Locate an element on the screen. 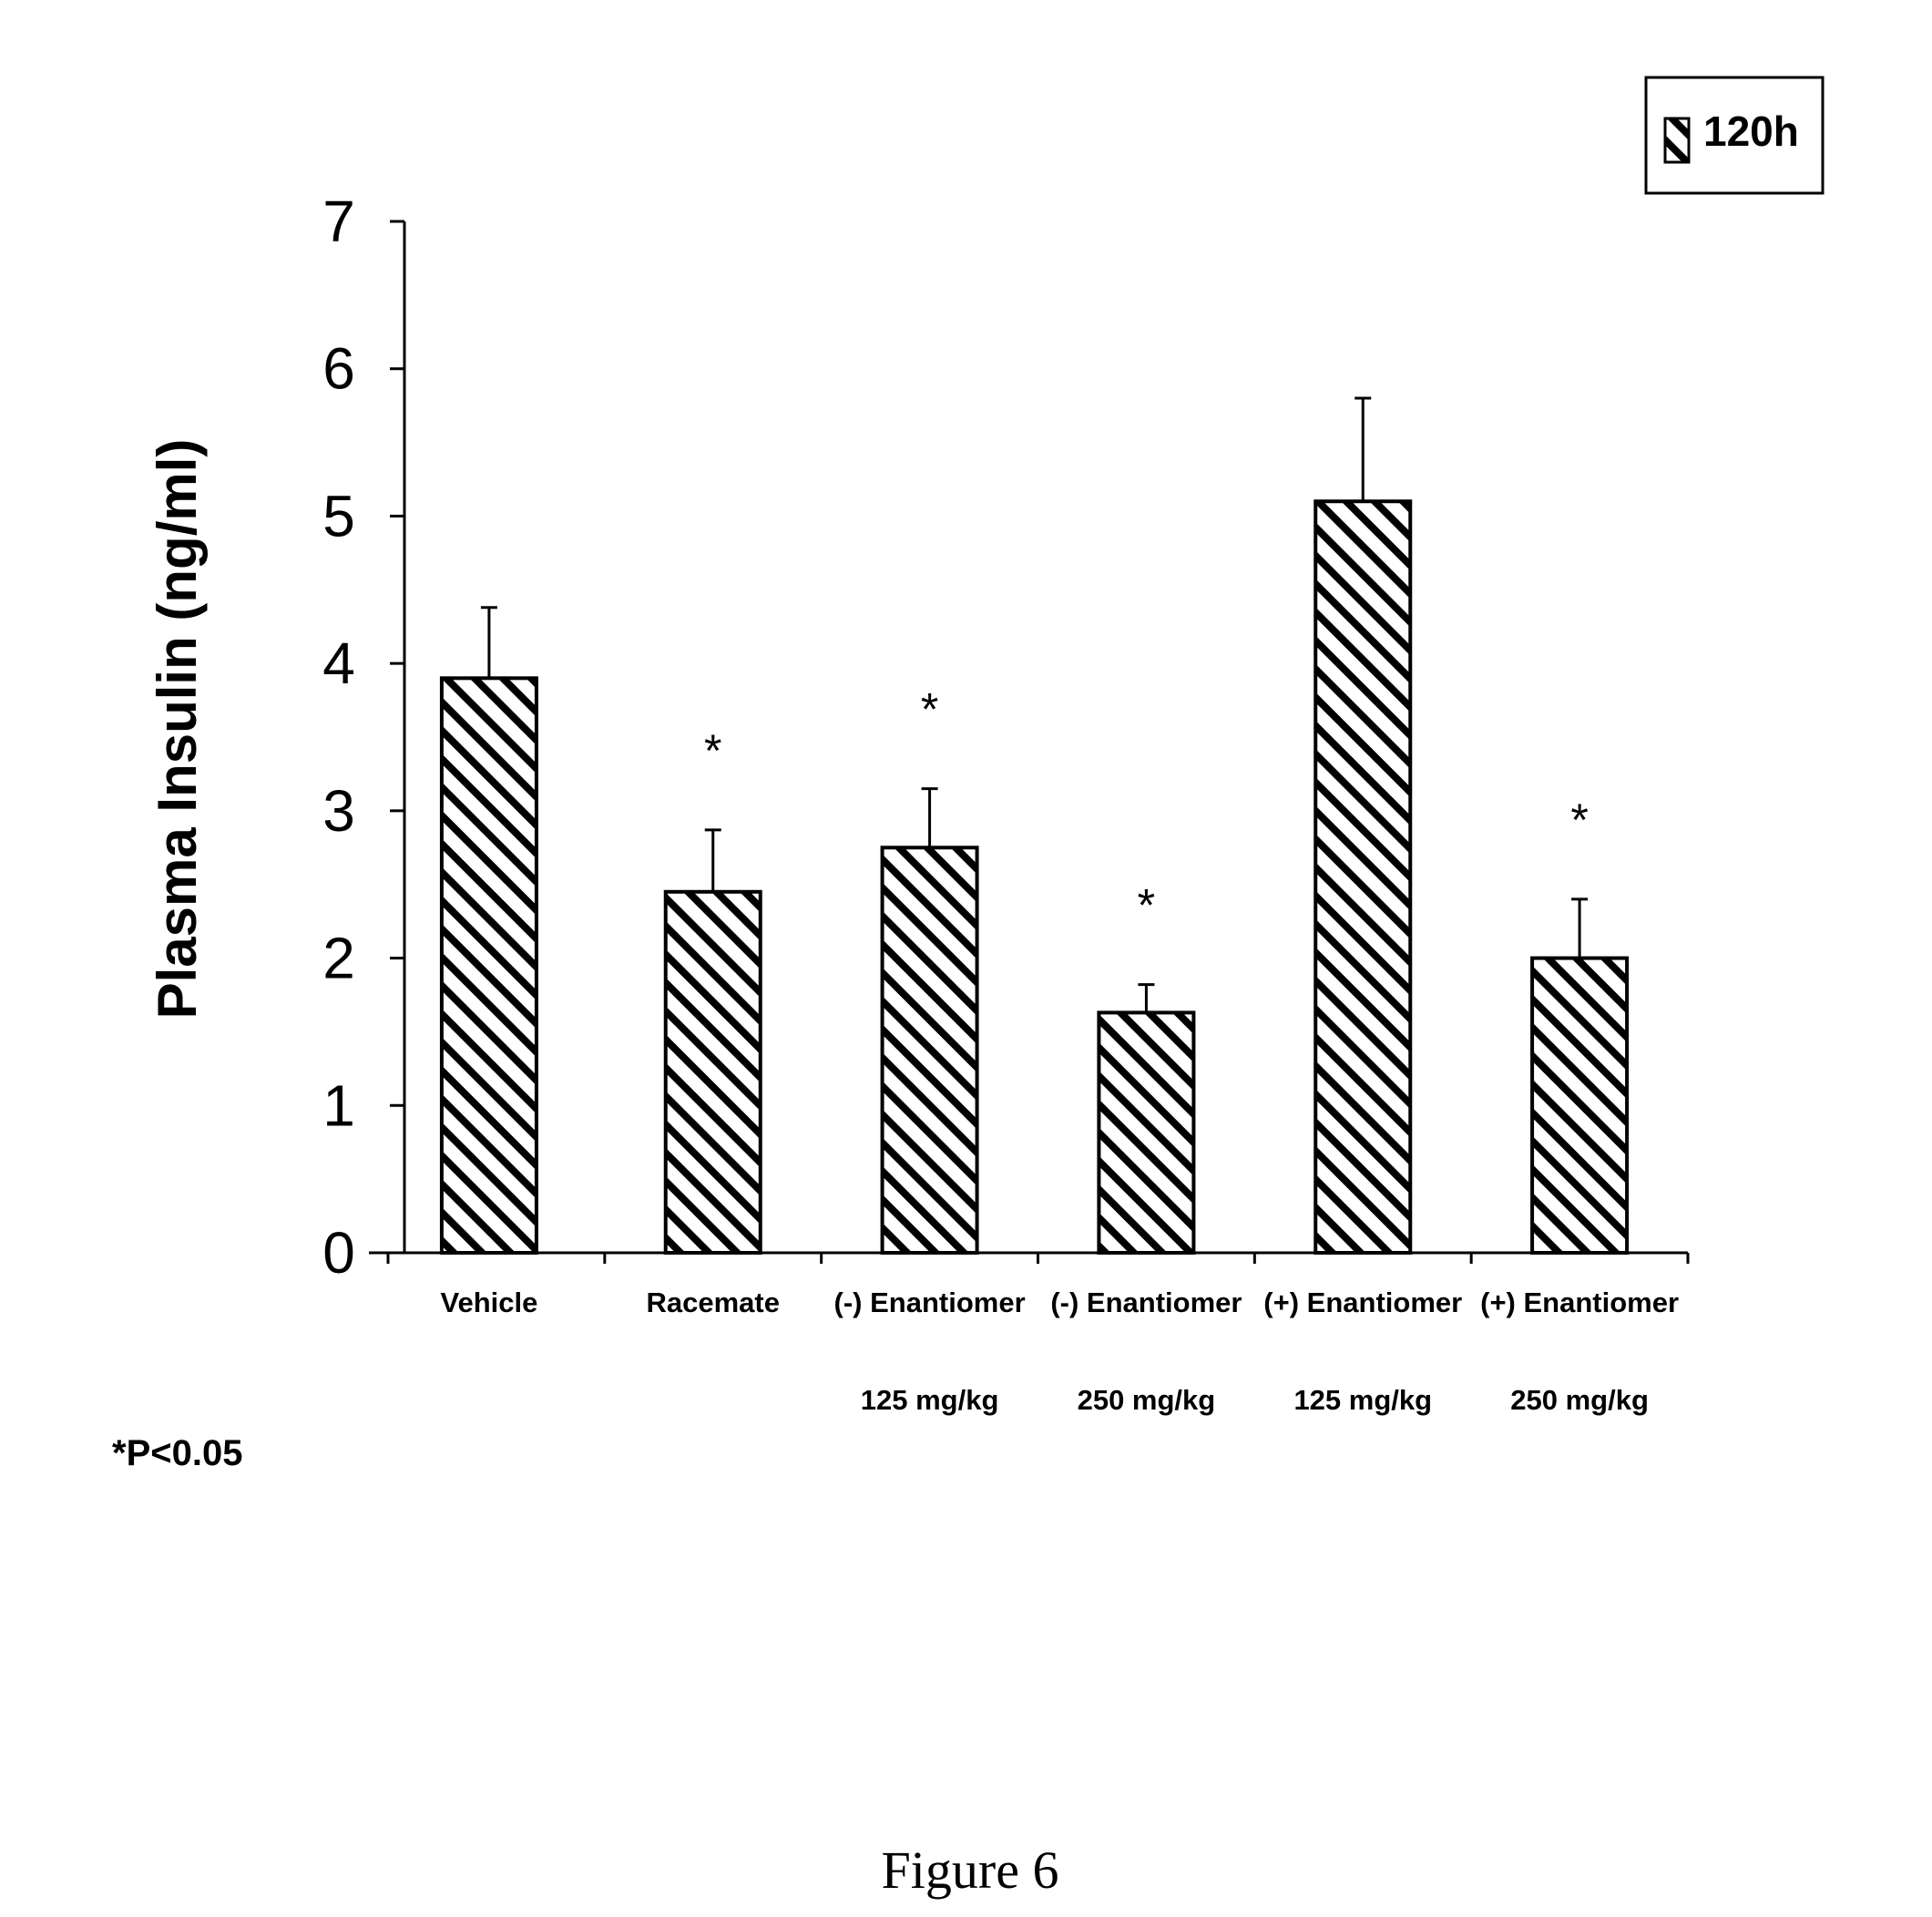 This screenshot has width=1932, height=1917. y-tick-label: 5 is located at coordinates (338, 515).